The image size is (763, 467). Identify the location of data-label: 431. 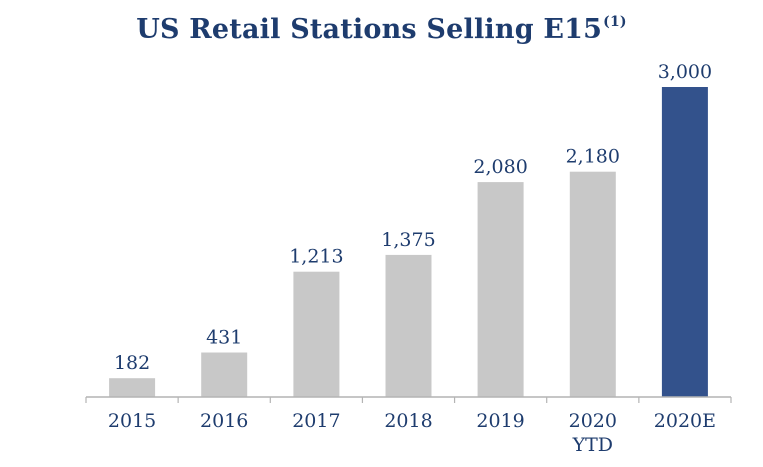
(224, 338).